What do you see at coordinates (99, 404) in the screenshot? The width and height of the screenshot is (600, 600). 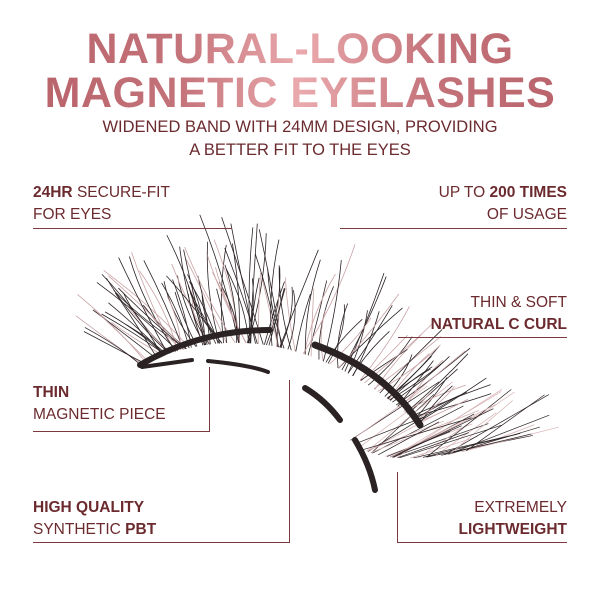 I see `feature-magnetic: THIN MAGNETIC PIECE` at bounding box center [99, 404].